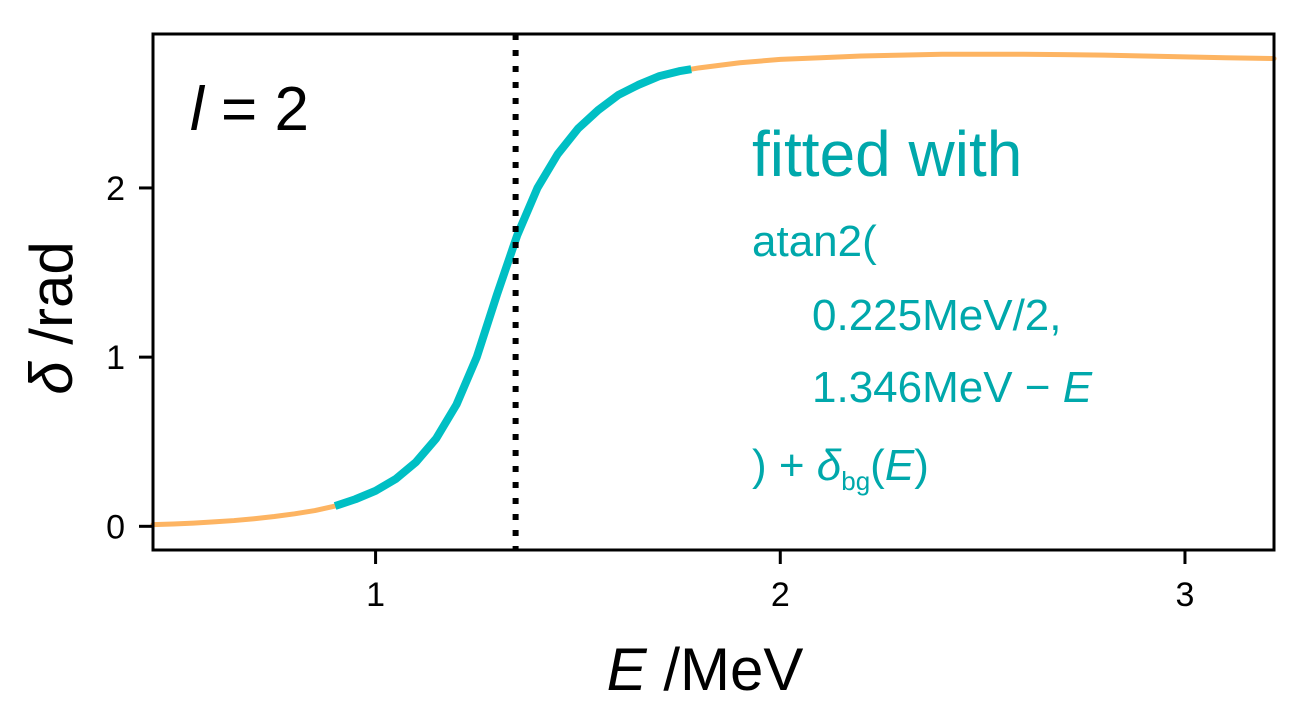 The height and width of the screenshot is (709, 1304). What do you see at coordinates (627, 669) in the screenshot?
I see `x-axis-symbol: E` at bounding box center [627, 669].